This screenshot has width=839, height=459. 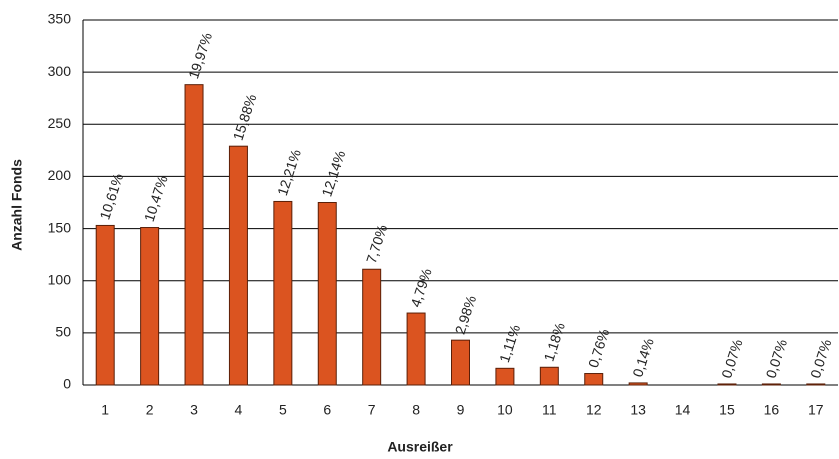 What do you see at coordinates (505, 410) in the screenshot?
I see `x-tick-label: 10` at bounding box center [505, 410].